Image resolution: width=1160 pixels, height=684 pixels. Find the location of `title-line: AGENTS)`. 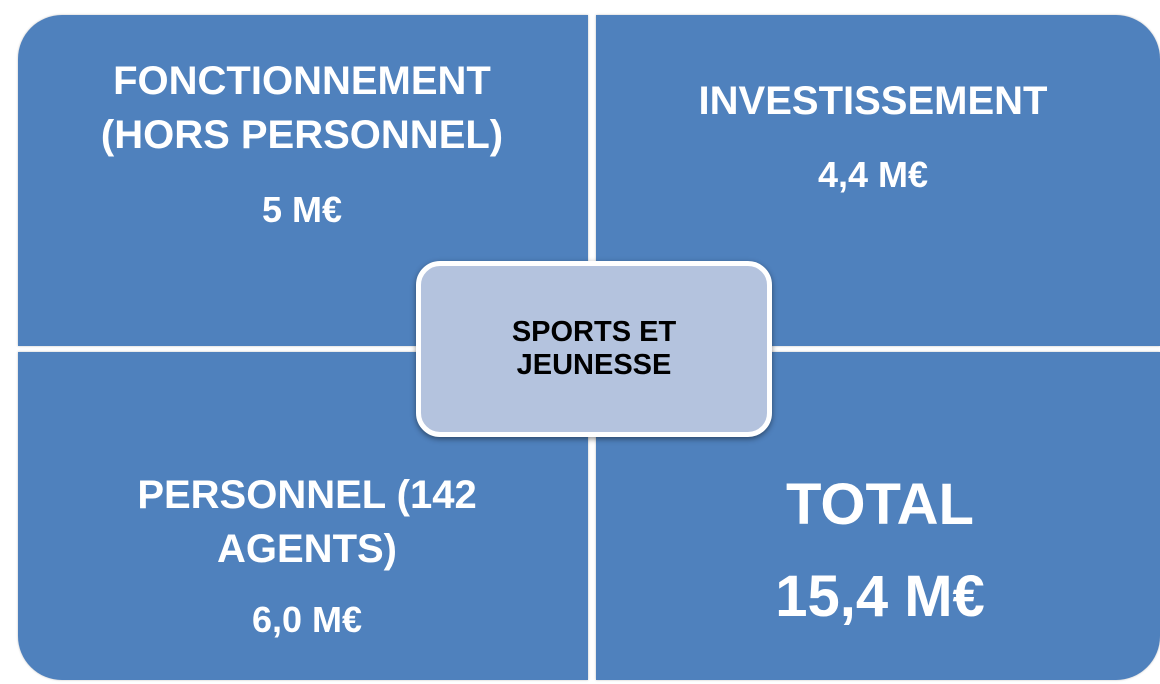

title-line: AGENTS) is located at coordinates (307, 549).